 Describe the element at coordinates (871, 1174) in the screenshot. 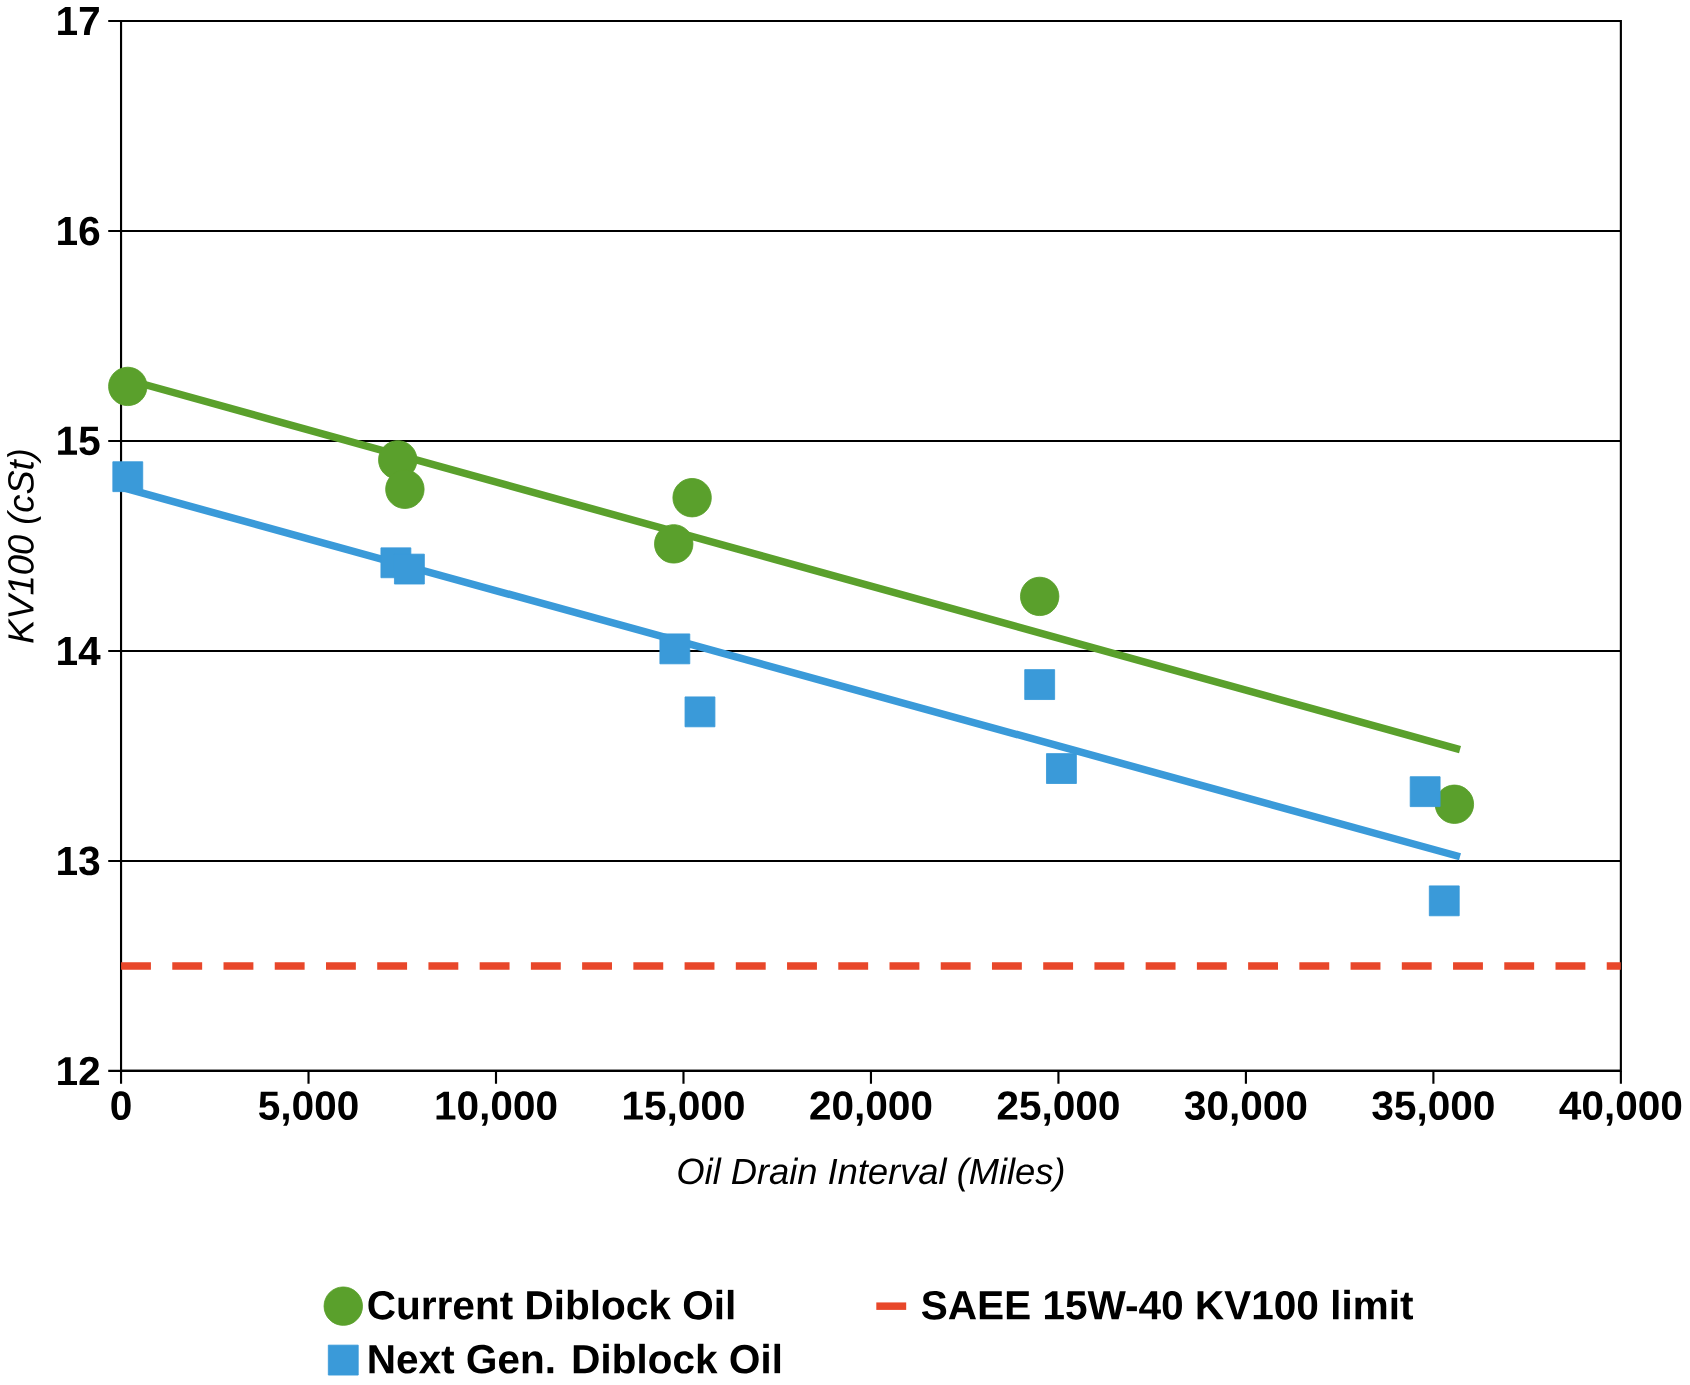

I see `x-axis-title: Oil Drain Interval (Miles)` at that location.